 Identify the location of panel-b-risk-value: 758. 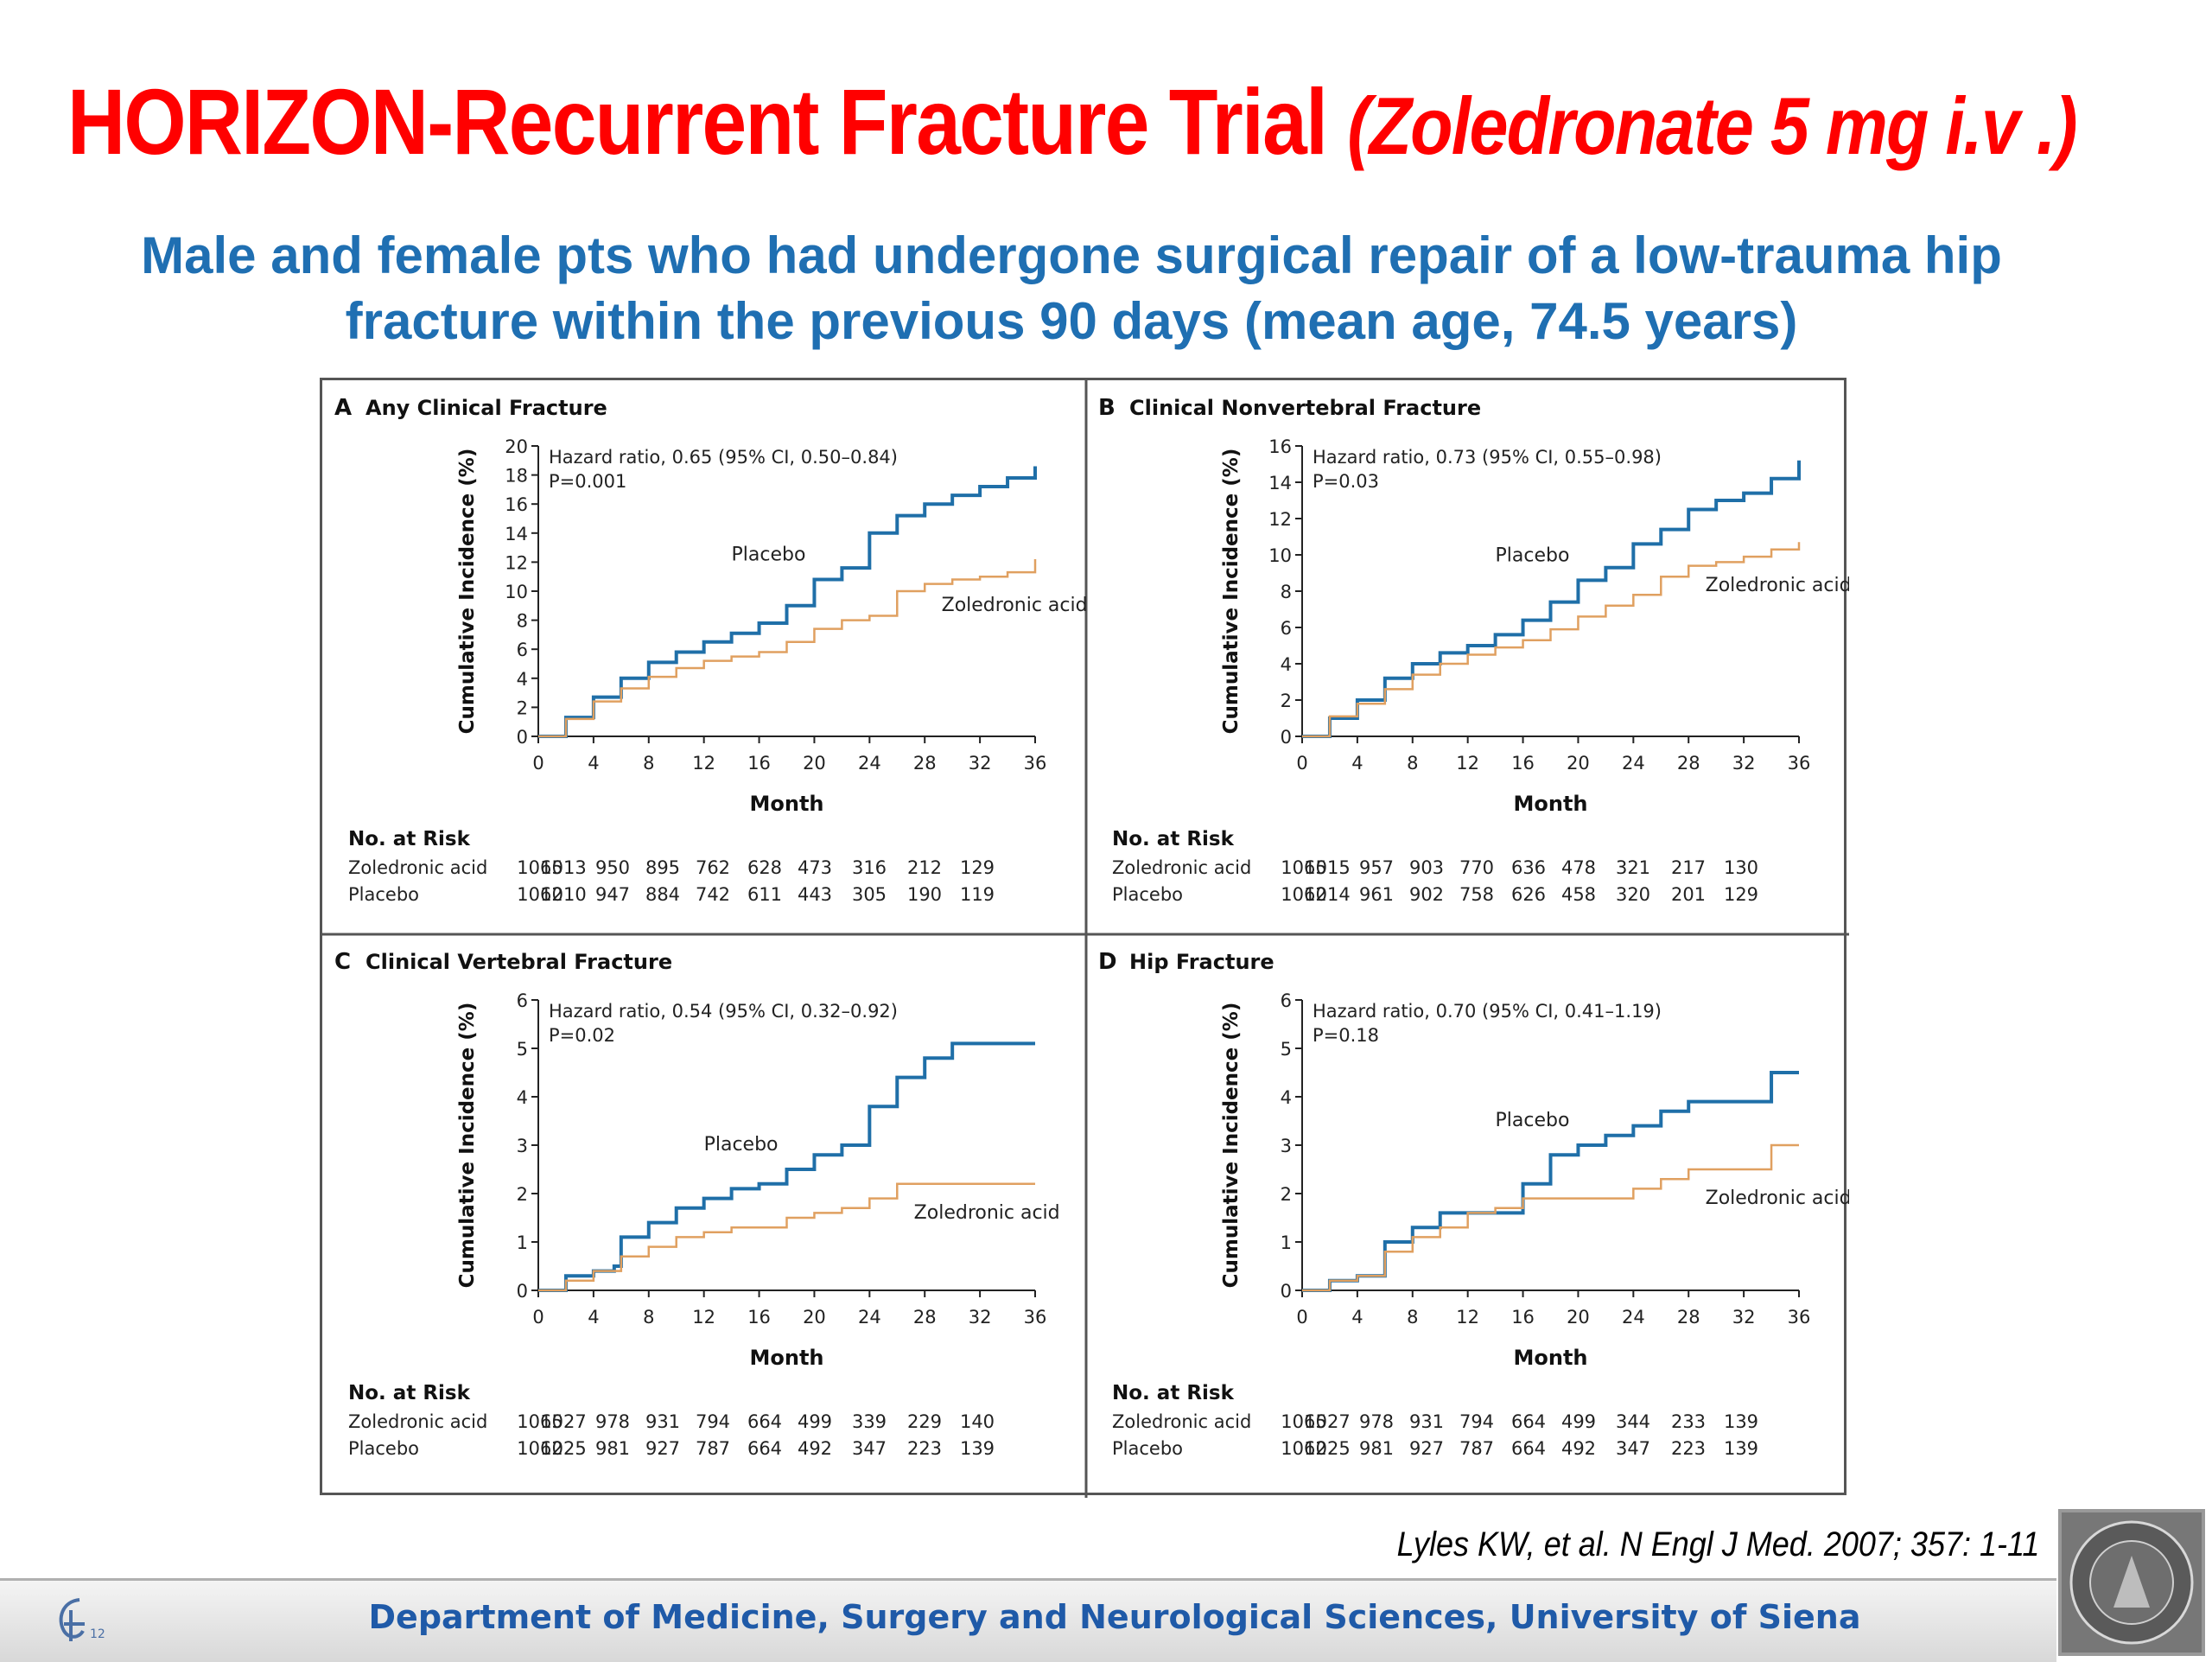
(1476, 894).